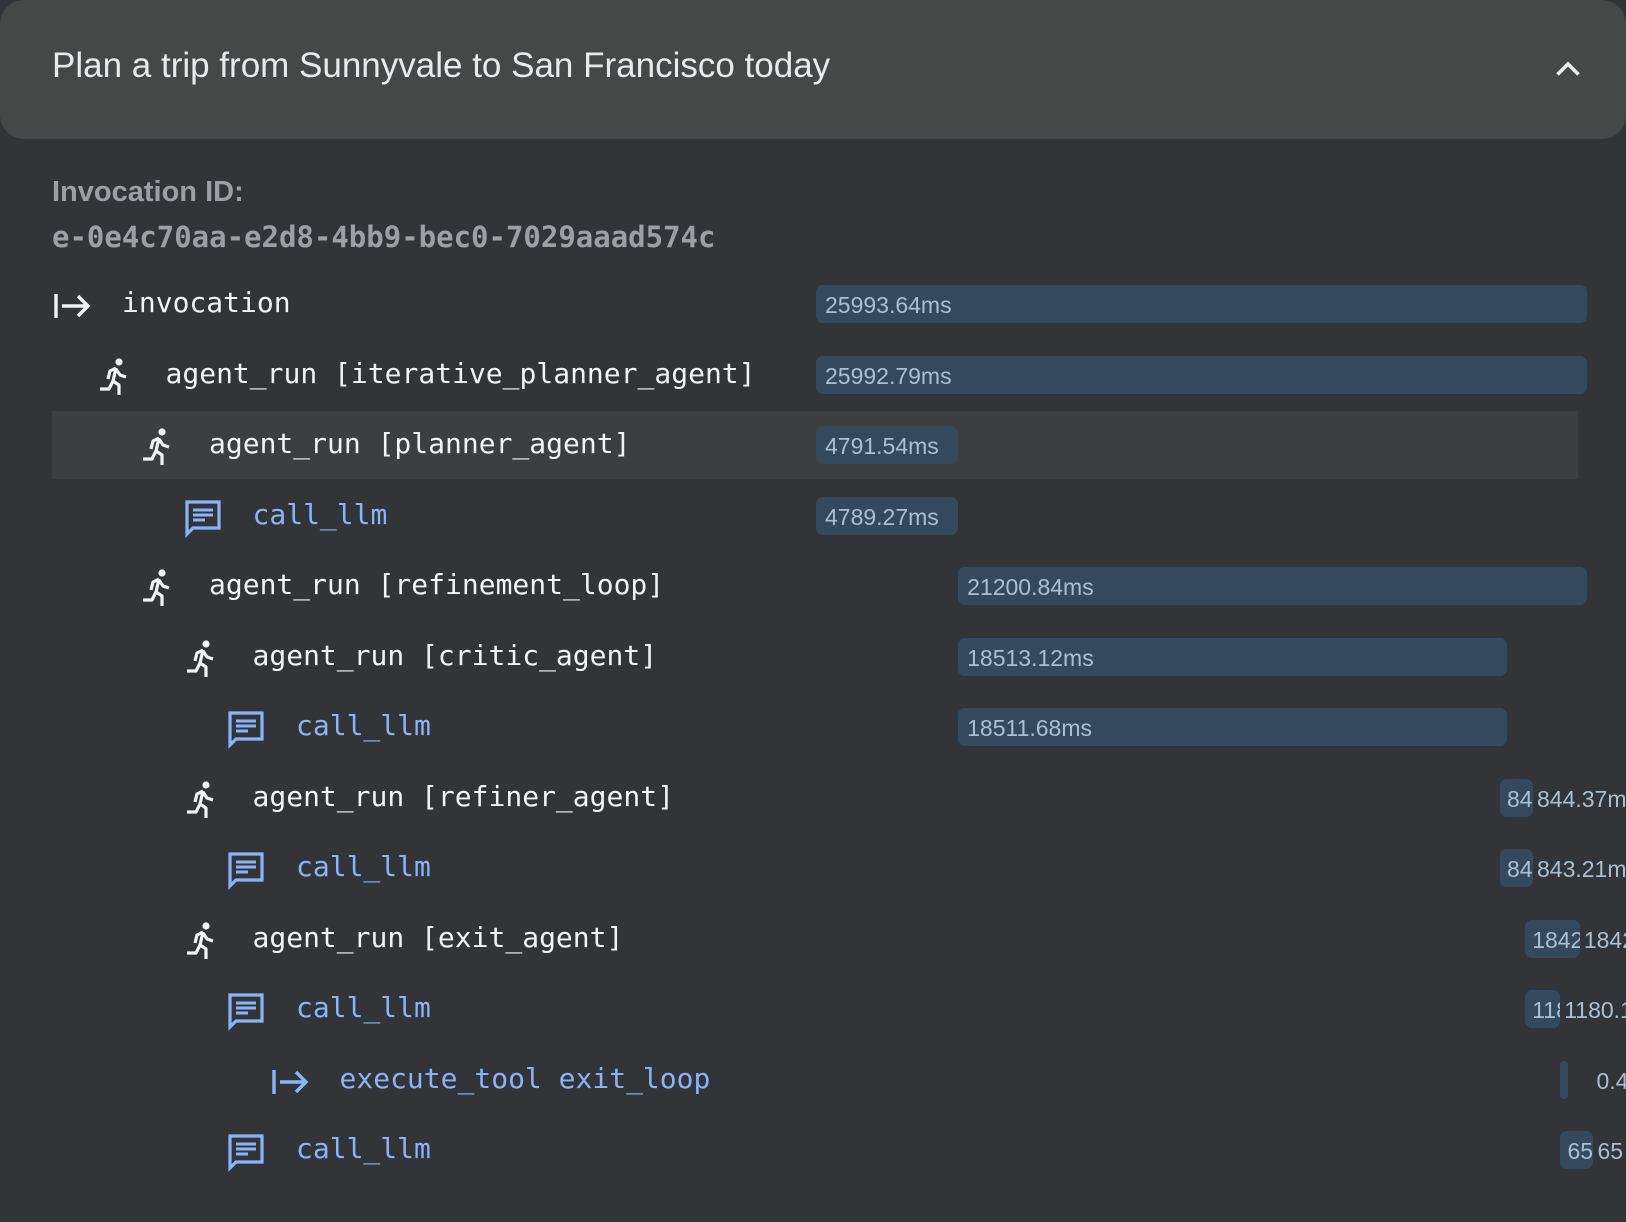 The image size is (1626, 1222). What do you see at coordinates (839, 939) in the screenshot?
I see `span-row: agent_run [exit_agent] 1842.1842.` at bounding box center [839, 939].